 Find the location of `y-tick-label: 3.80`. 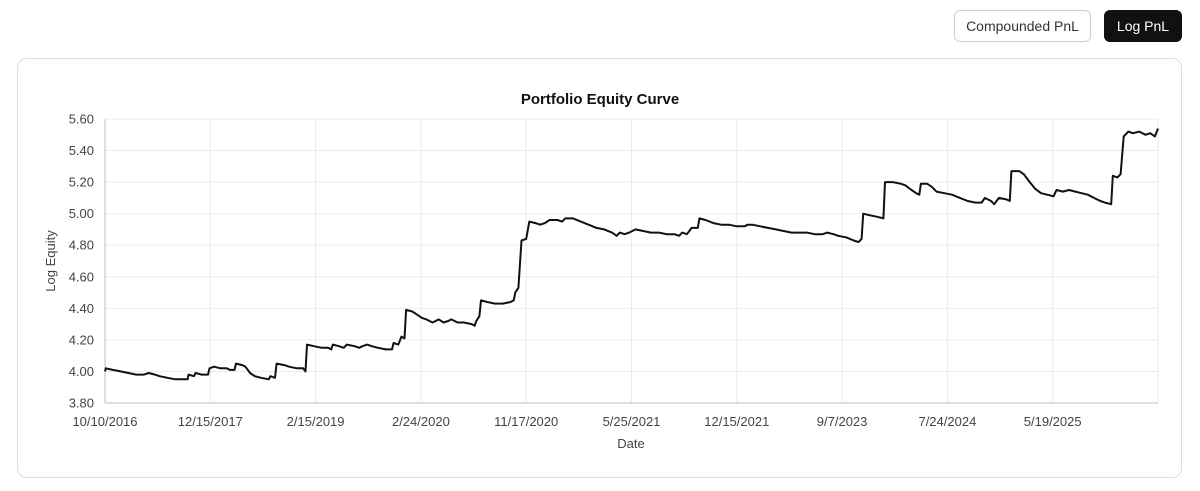

y-tick-label: 3.80 is located at coordinates (81, 403).